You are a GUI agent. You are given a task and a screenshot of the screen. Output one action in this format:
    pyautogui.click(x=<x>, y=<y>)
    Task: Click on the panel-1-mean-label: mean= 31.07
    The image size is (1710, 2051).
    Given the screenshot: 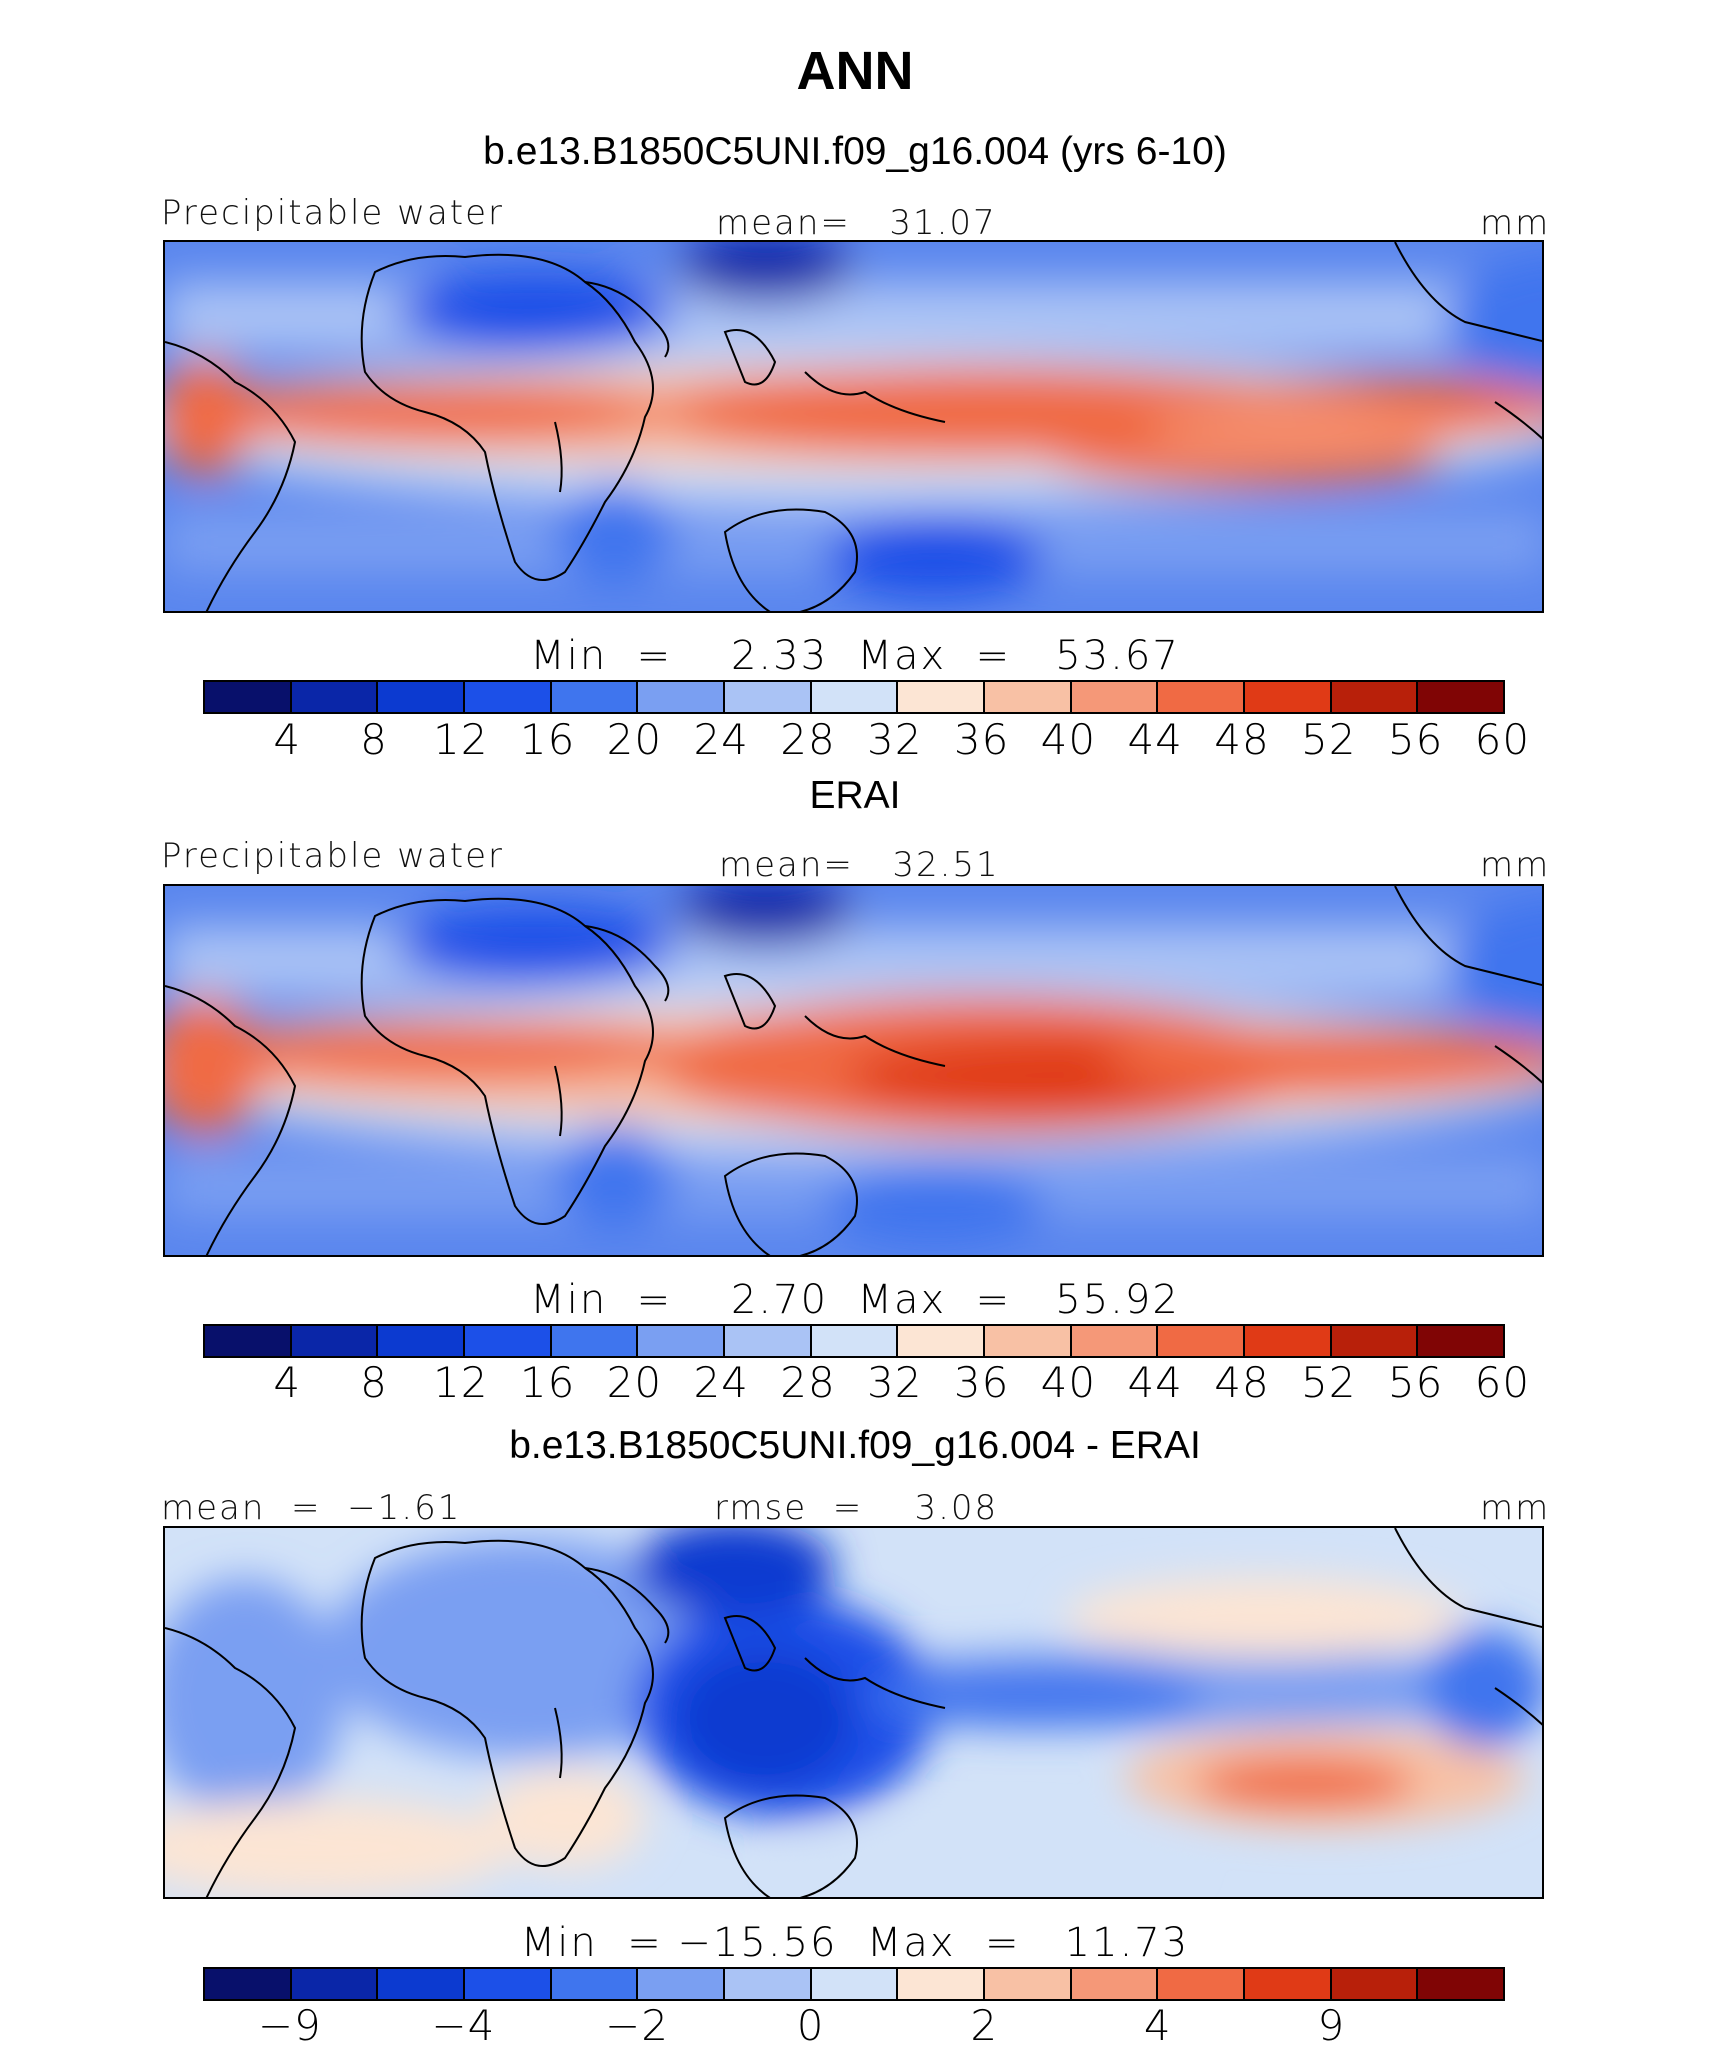 What is the action you would take?
    pyautogui.click(x=856, y=223)
    